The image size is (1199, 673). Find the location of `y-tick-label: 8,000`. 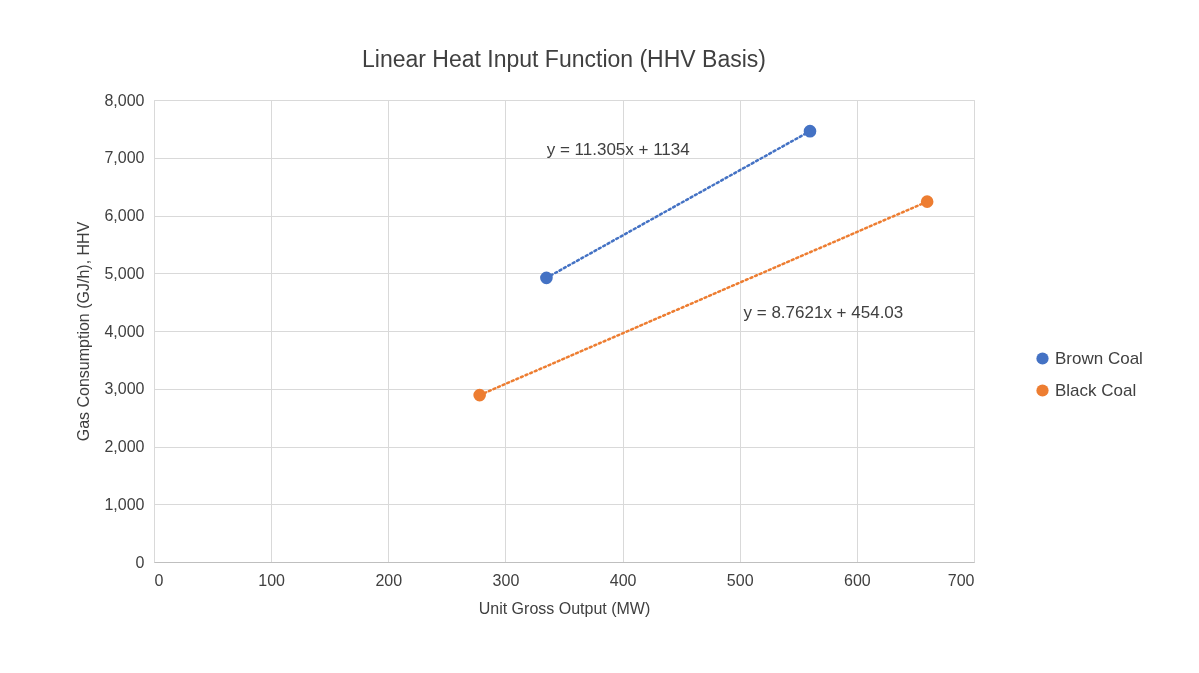

y-tick-label: 8,000 is located at coordinates (124, 100).